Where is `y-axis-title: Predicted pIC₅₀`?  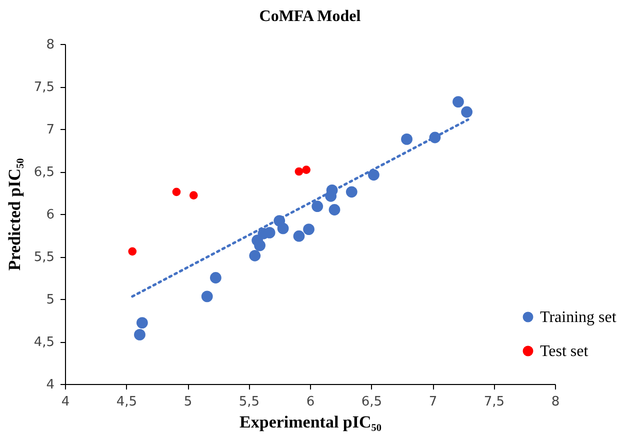 y-axis-title: Predicted pIC₅₀ is located at coordinates (14, 214).